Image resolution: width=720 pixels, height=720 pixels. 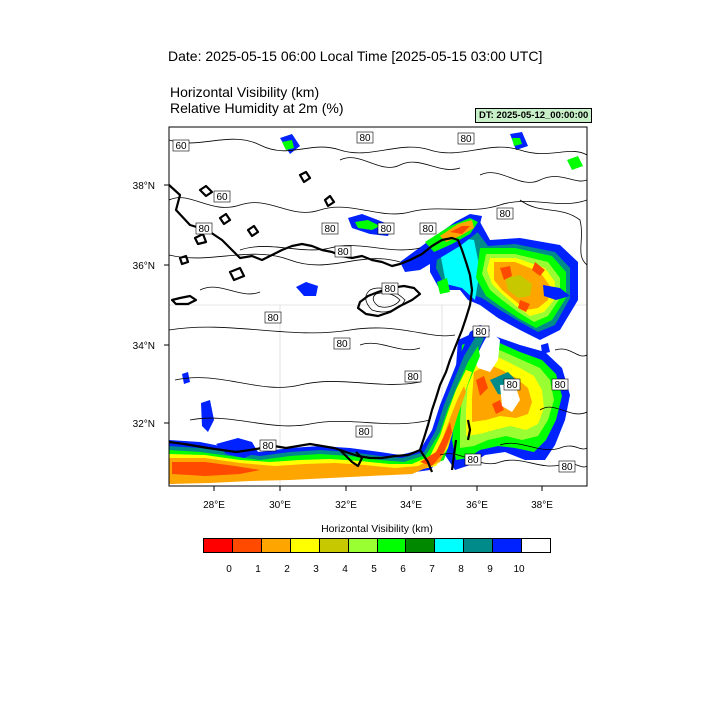 I want to click on colorbar-tick-label: 3, so click(x=316, y=569).